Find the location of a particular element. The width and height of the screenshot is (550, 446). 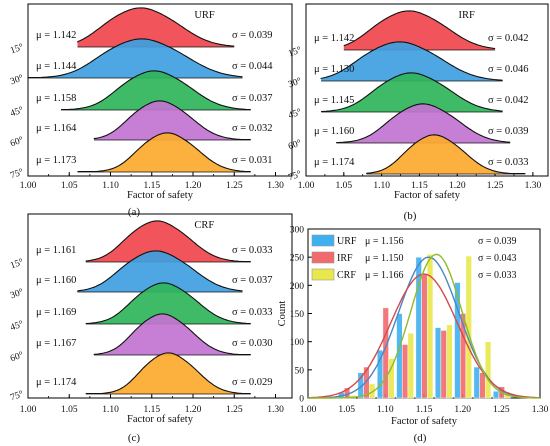

legend-label: CRF is located at coordinates (204, 225).